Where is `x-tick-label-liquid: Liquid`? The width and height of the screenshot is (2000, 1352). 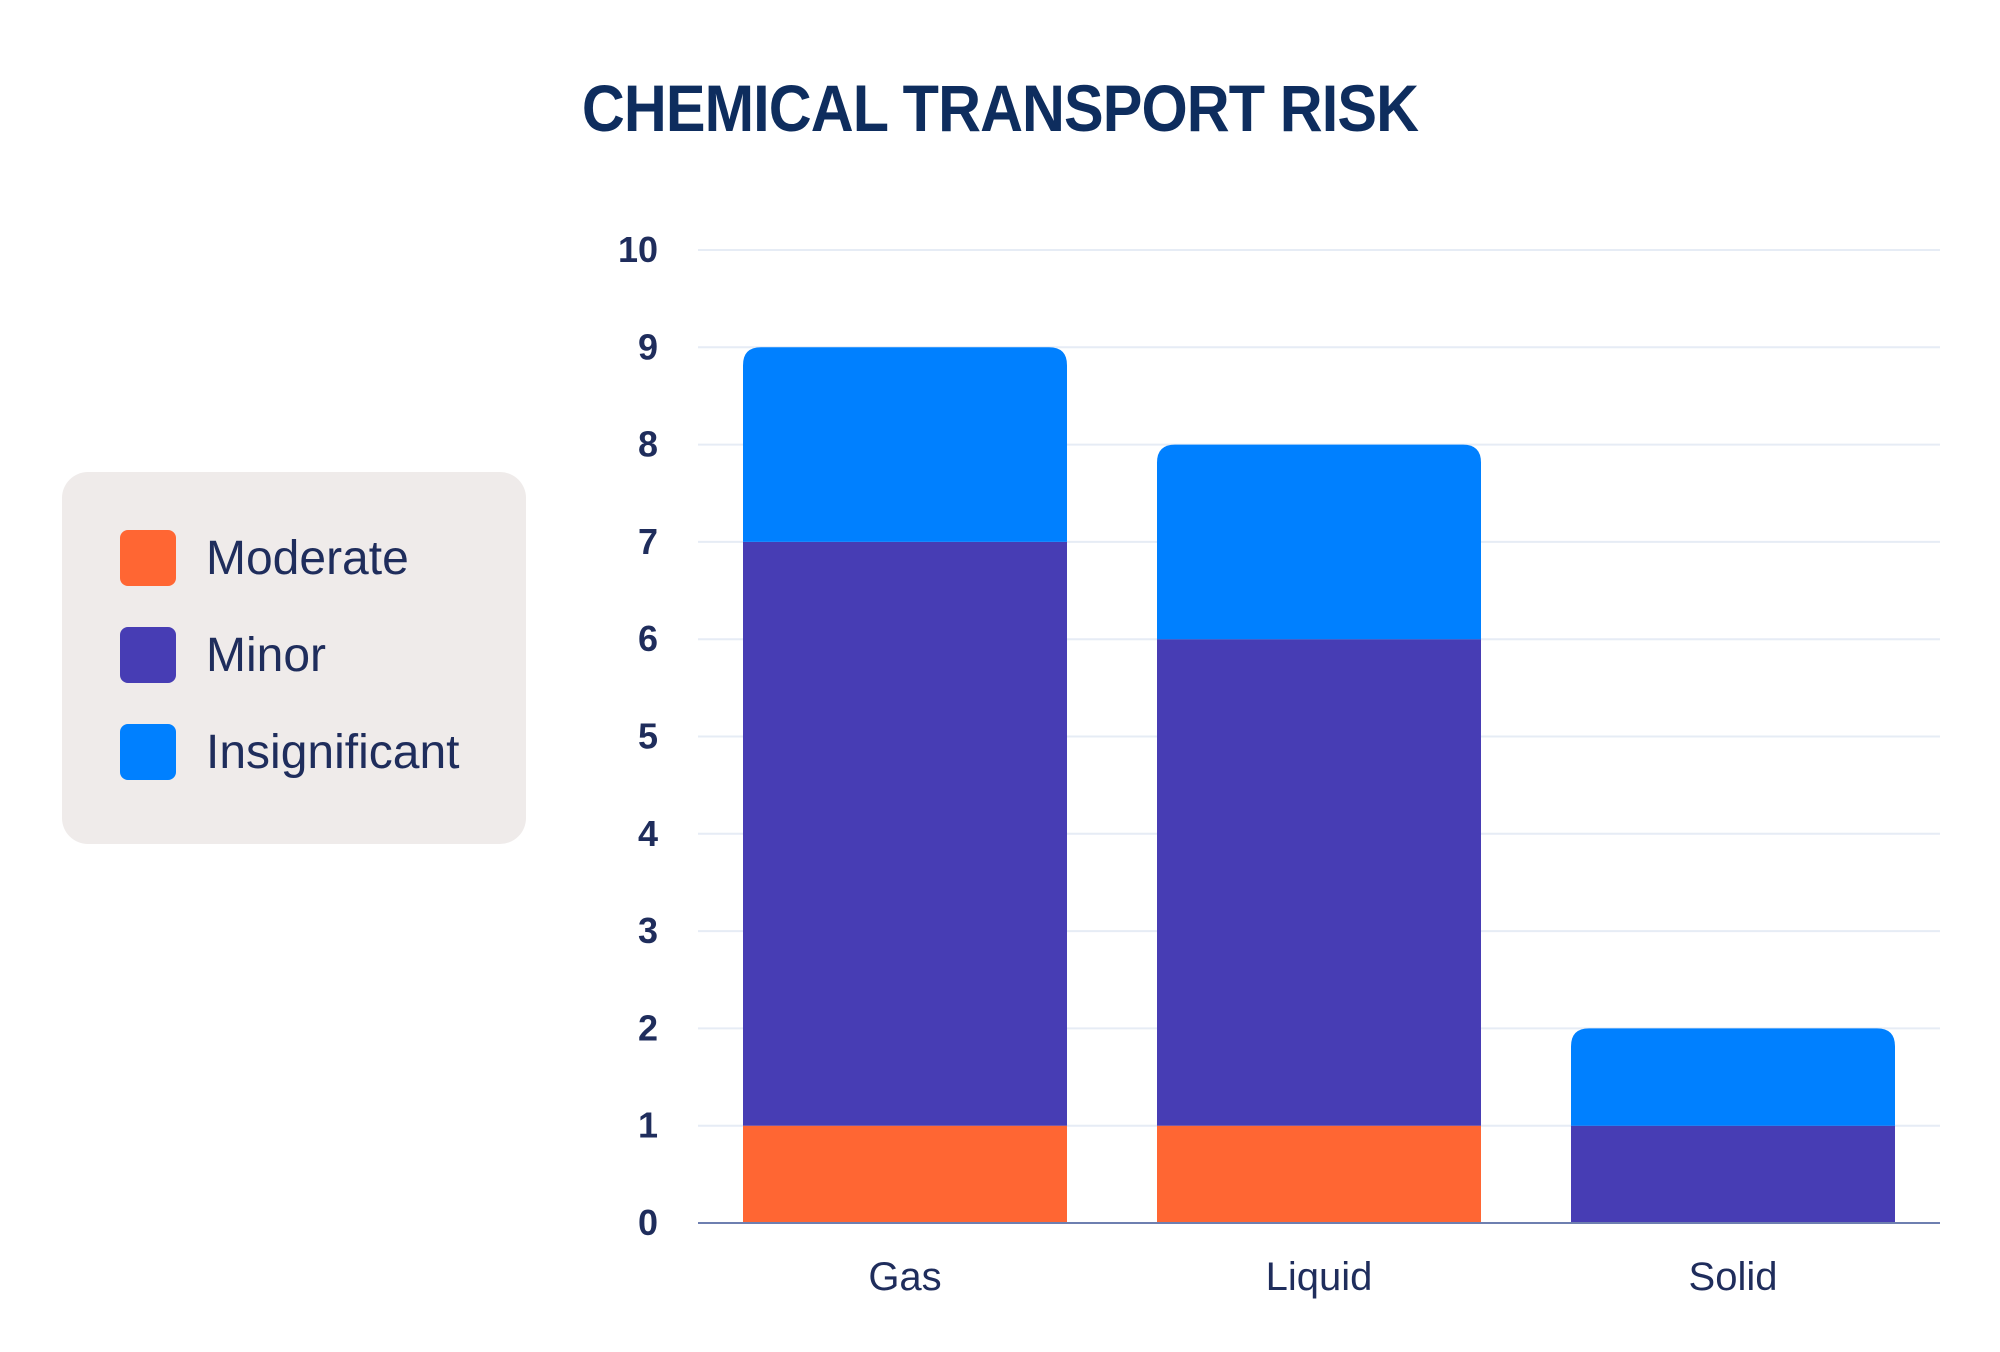
x-tick-label-liquid: Liquid is located at coordinates (1319, 1277).